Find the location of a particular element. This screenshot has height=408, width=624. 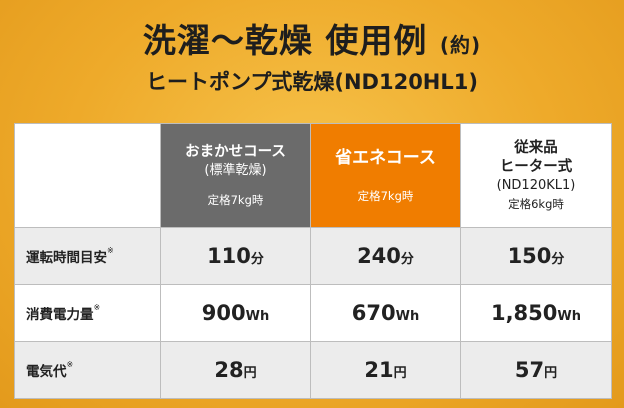

cell-cost-eco: 21円 is located at coordinates (385, 370).